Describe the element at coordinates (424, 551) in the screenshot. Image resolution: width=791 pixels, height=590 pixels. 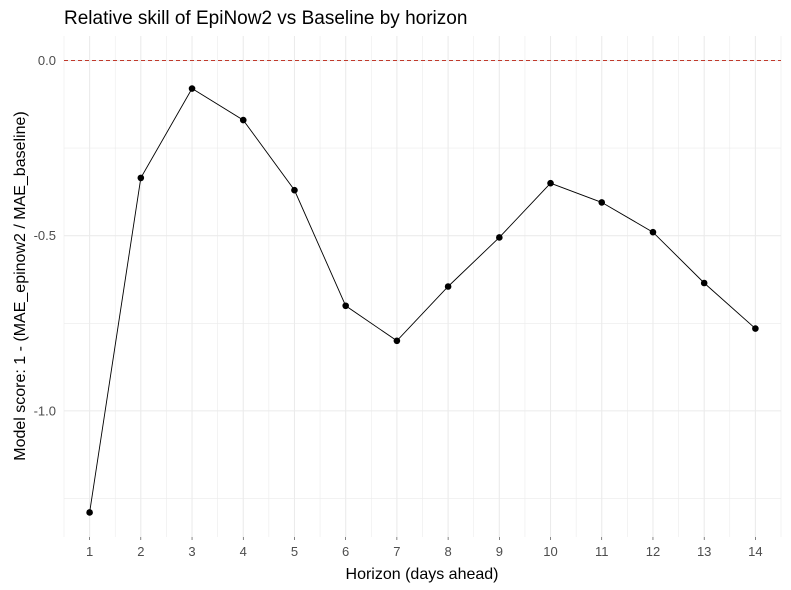
I see `x-axis-tick-labels: 1 2 3 4 5 6 7 8 9 10 11 12 13 14` at that location.